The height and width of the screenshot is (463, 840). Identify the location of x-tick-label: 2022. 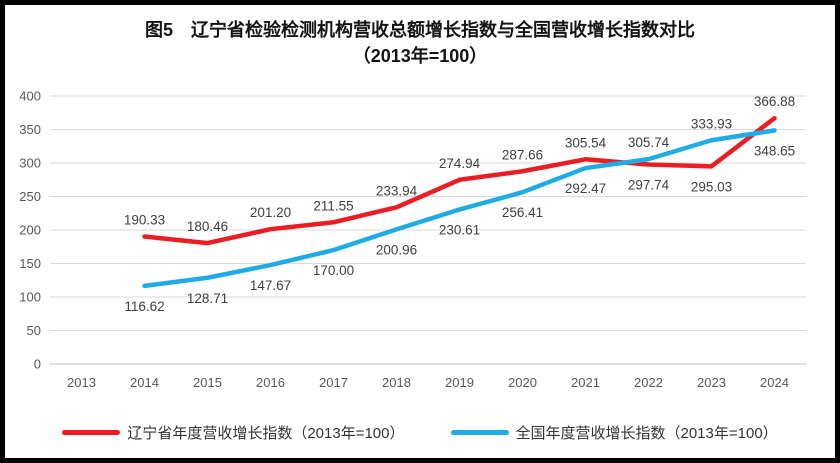
(648, 382).